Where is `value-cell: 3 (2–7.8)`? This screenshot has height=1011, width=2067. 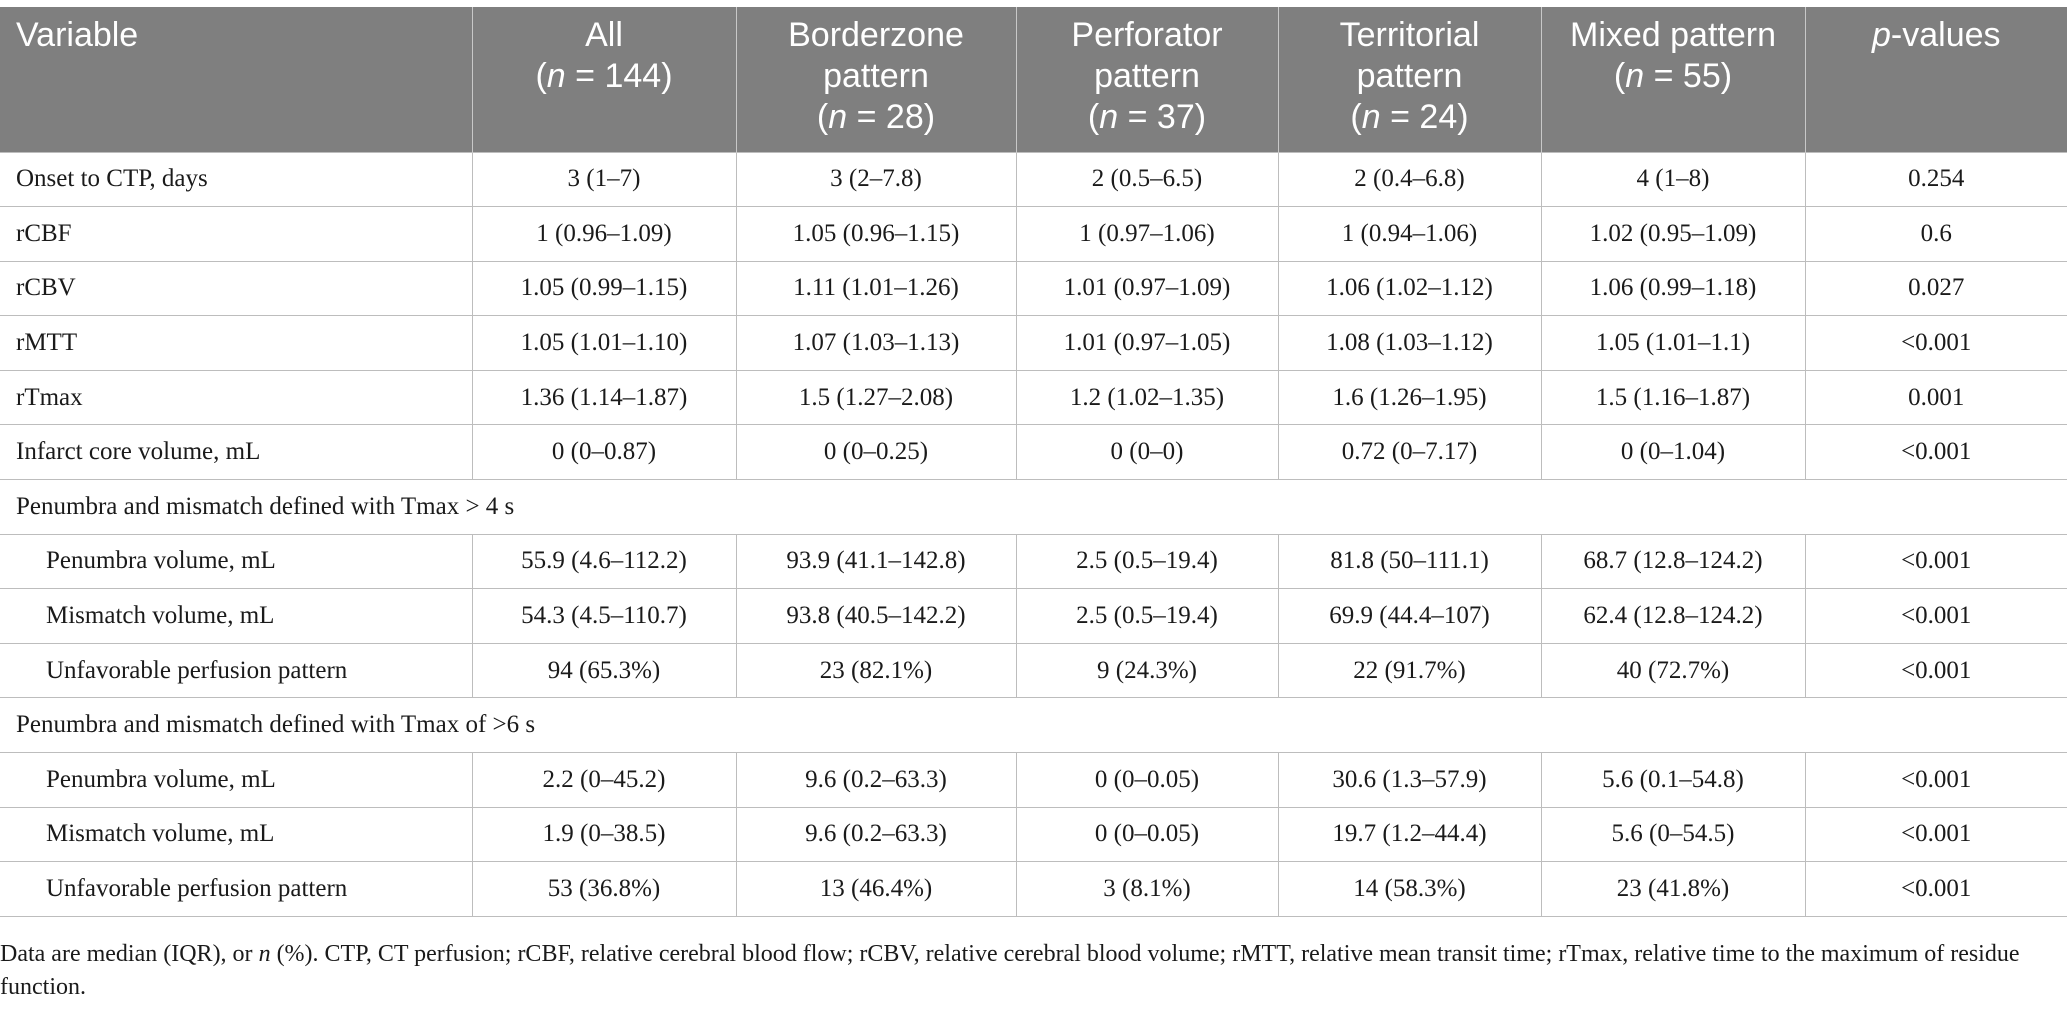 value-cell: 3 (2–7.8) is located at coordinates (876, 179).